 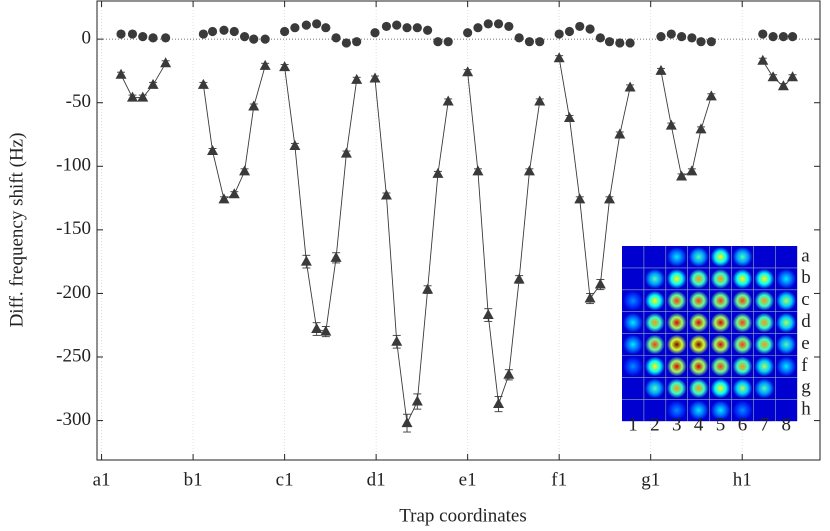 I want to click on inset-row-label: f, so click(x=804, y=365).